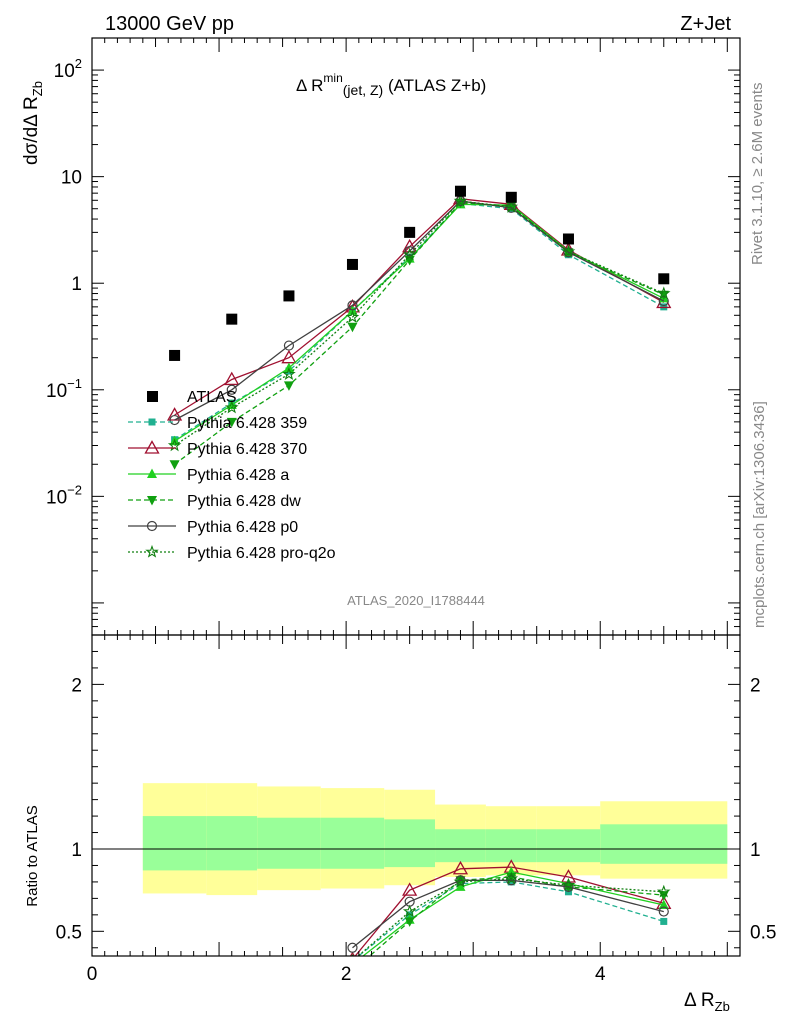 The width and height of the screenshot is (786, 1024). Describe the element at coordinates (757, 174) in the screenshot. I see `rivet-label: Rivet 3.1.10, ≥ 2.6M events` at that location.